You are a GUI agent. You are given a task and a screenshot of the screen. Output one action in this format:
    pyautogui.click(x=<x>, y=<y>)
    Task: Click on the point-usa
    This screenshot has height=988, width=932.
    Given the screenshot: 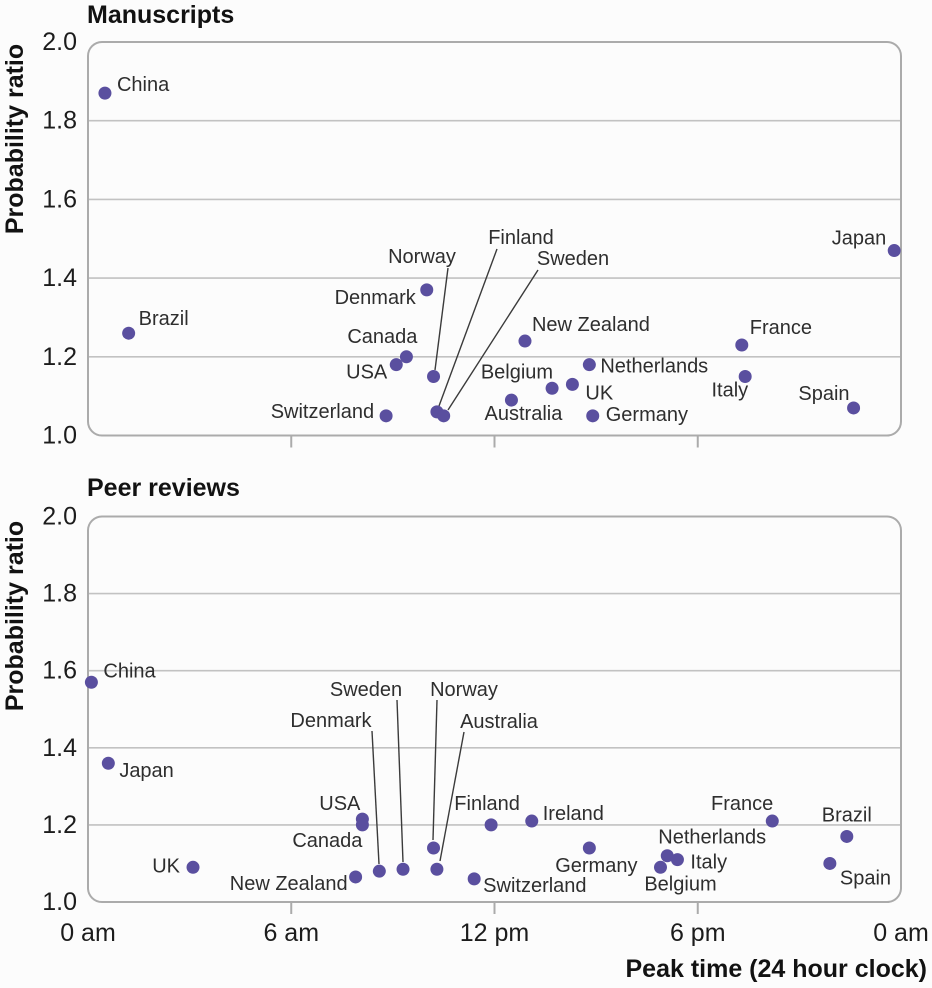 What is the action you would take?
    pyautogui.click(x=396, y=365)
    